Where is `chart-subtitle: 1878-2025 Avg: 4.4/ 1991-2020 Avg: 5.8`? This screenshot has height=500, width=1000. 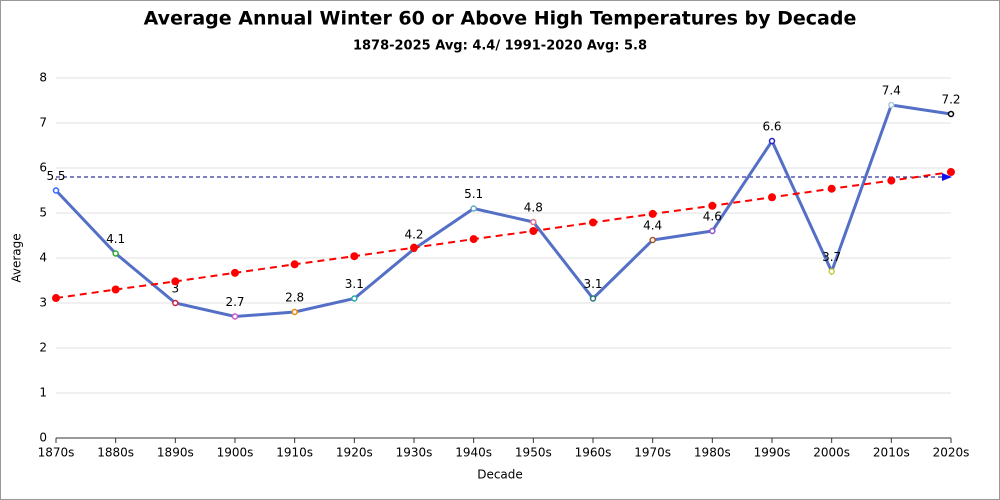 chart-subtitle: 1878-2025 Avg: 4.4/ 1991-2020 Avg: 5.8 is located at coordinates (500, 46).